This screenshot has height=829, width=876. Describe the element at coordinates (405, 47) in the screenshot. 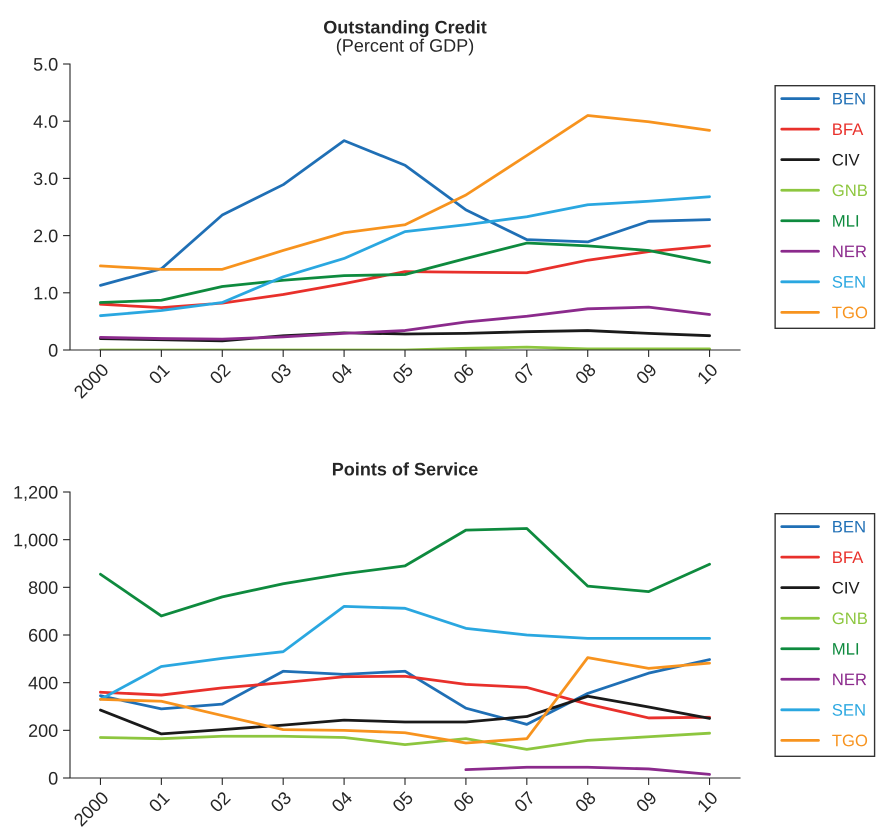

I see `chart-subtitle: (Percent of GDP)` at that location.